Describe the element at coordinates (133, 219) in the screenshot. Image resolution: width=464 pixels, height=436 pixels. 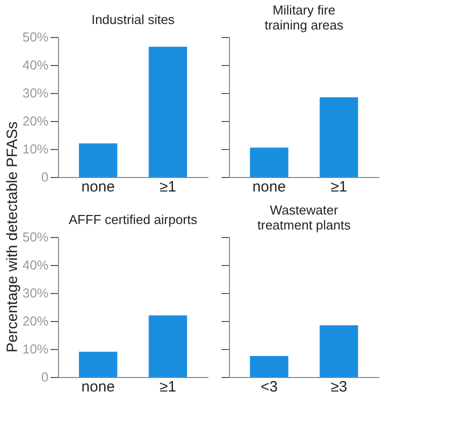
I see `chart-title: AFFF certified airports` at that location.